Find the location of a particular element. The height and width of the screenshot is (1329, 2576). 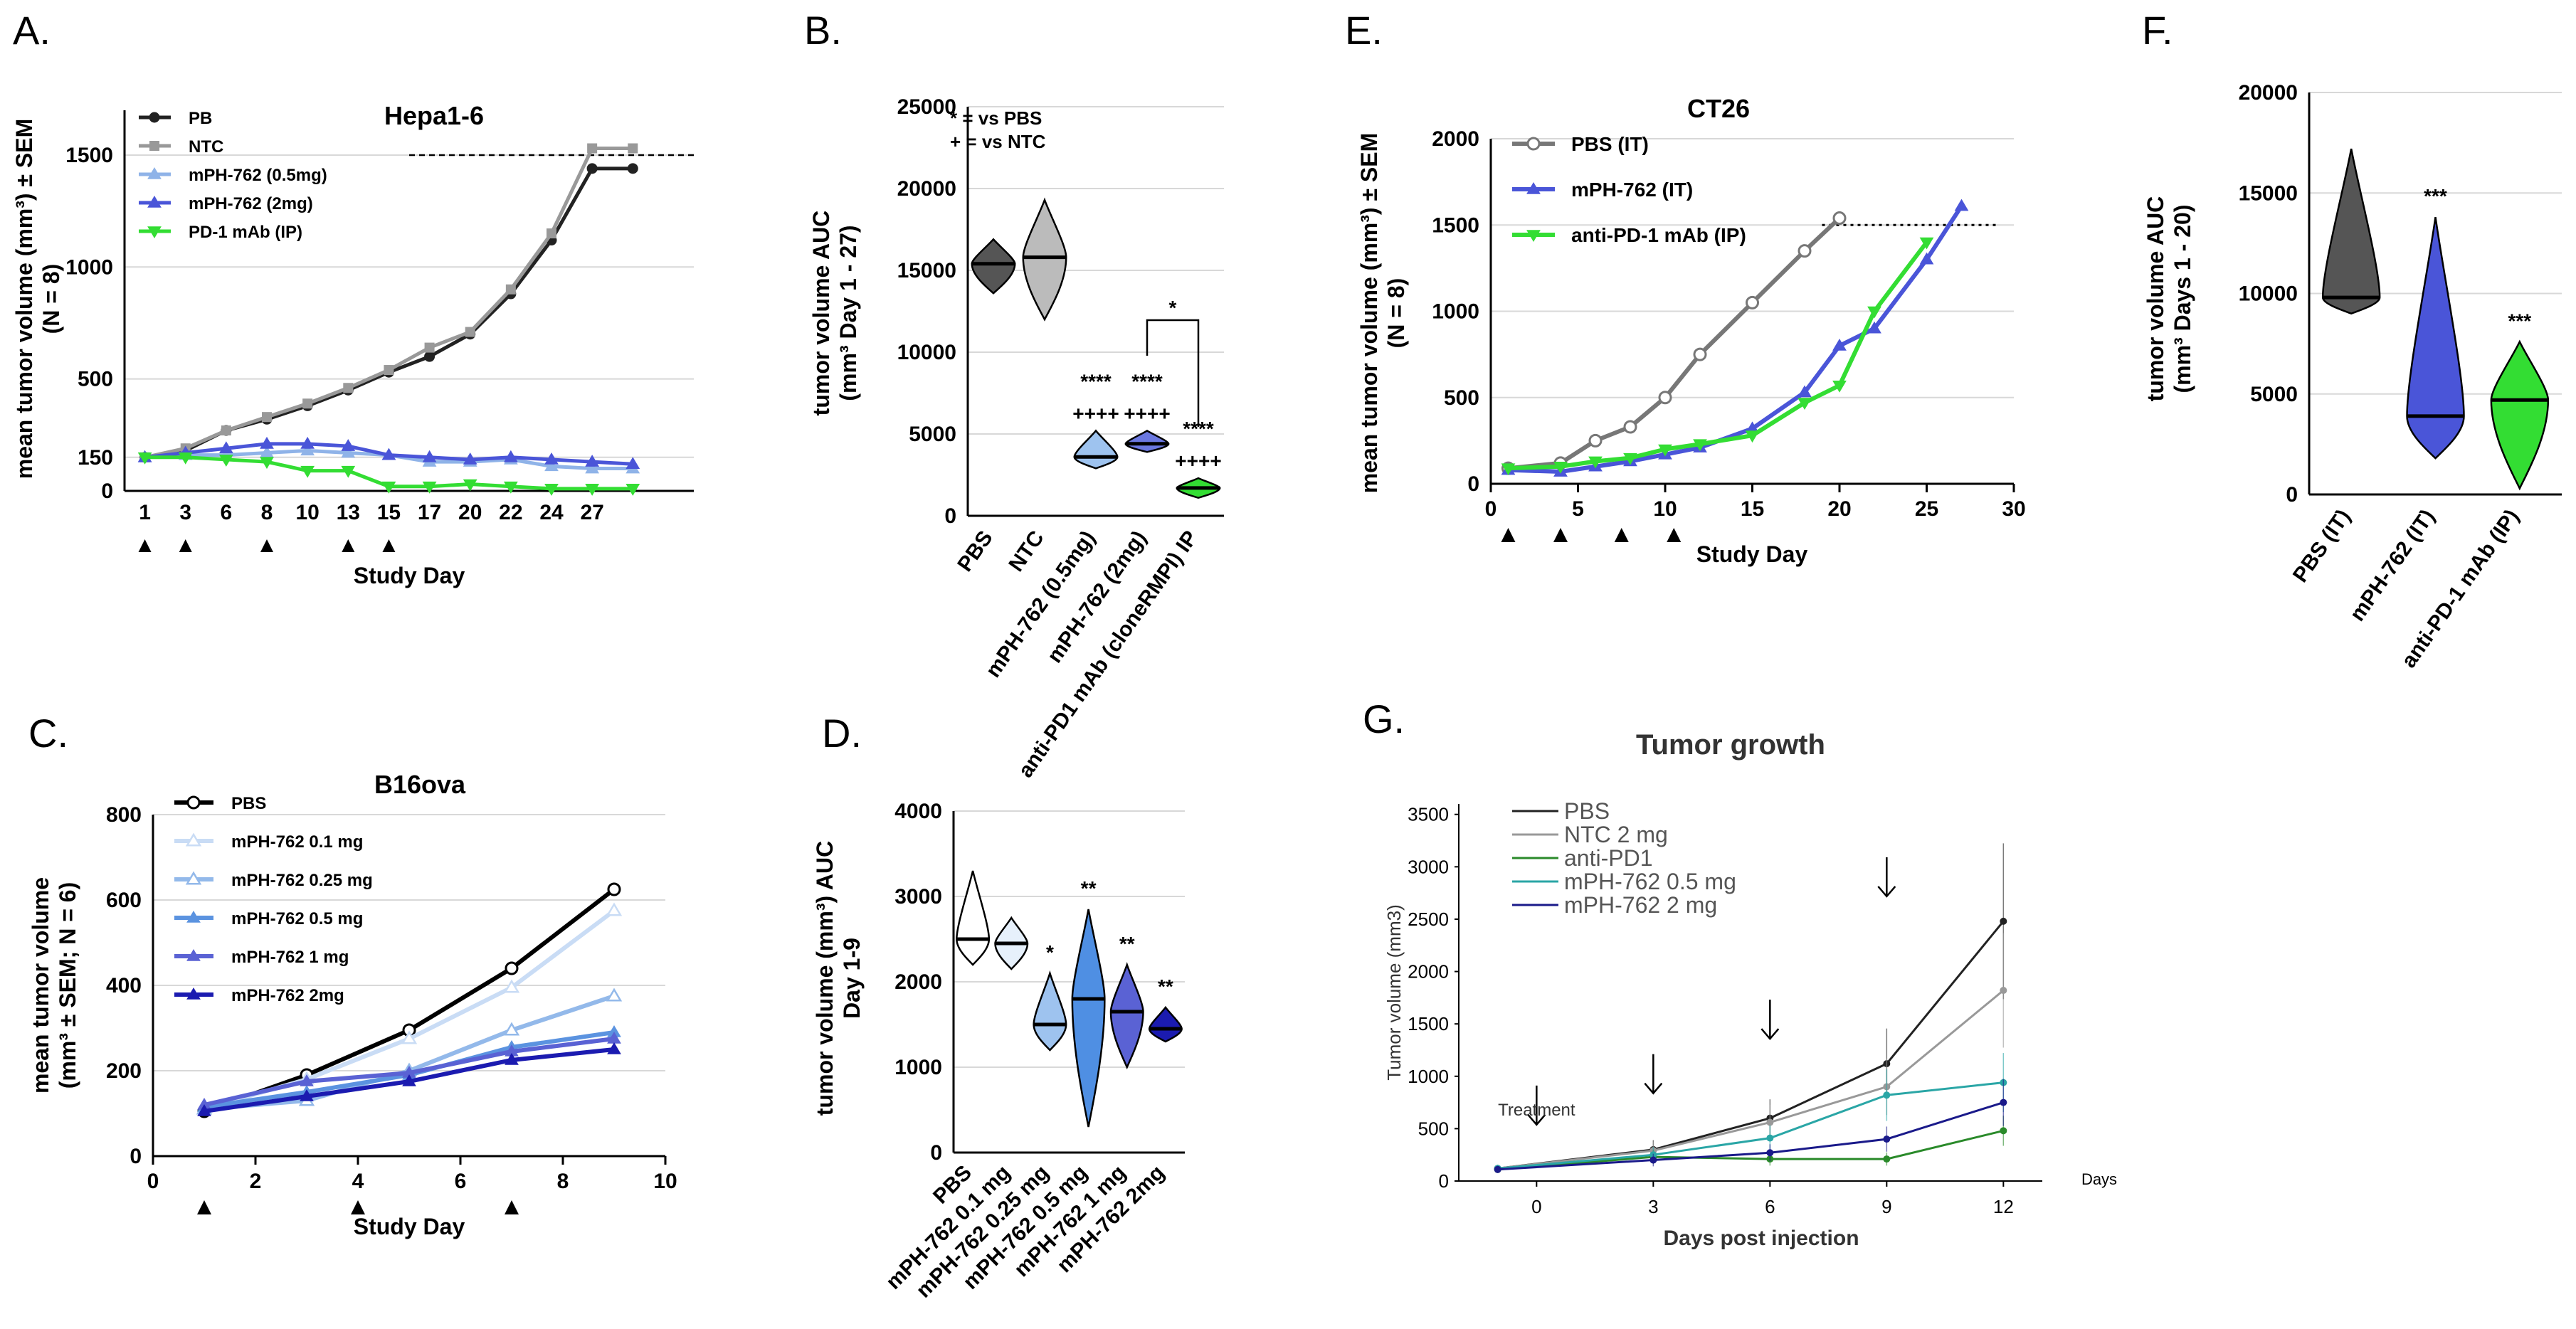

x-tick-1: 3 is located at coordinates (185, 512).